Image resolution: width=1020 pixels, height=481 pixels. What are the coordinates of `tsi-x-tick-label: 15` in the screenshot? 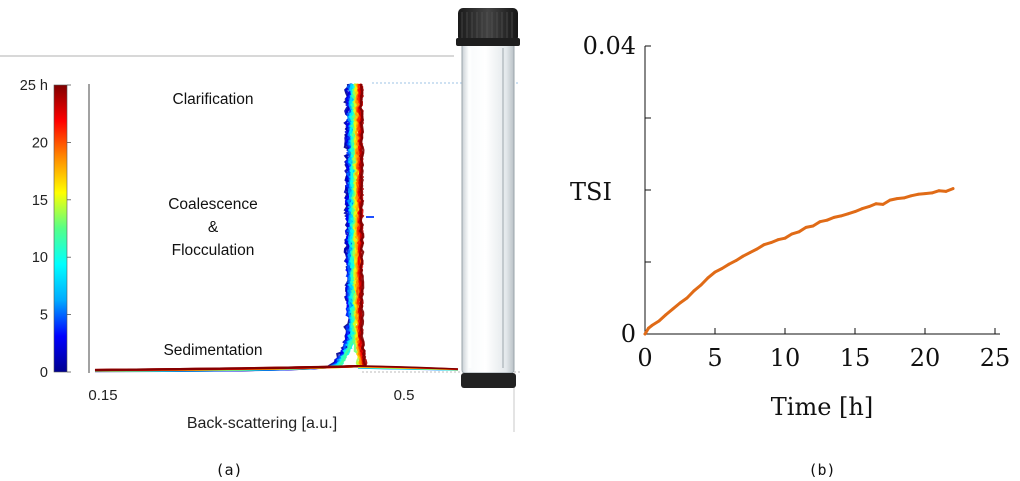 It's located at (855, 358).